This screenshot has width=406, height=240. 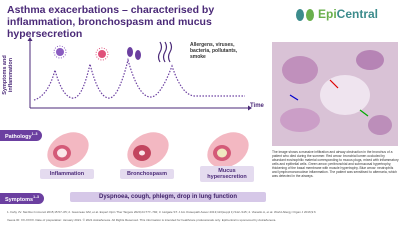 I want to click on logo-icon, so click(x=305, y=15).